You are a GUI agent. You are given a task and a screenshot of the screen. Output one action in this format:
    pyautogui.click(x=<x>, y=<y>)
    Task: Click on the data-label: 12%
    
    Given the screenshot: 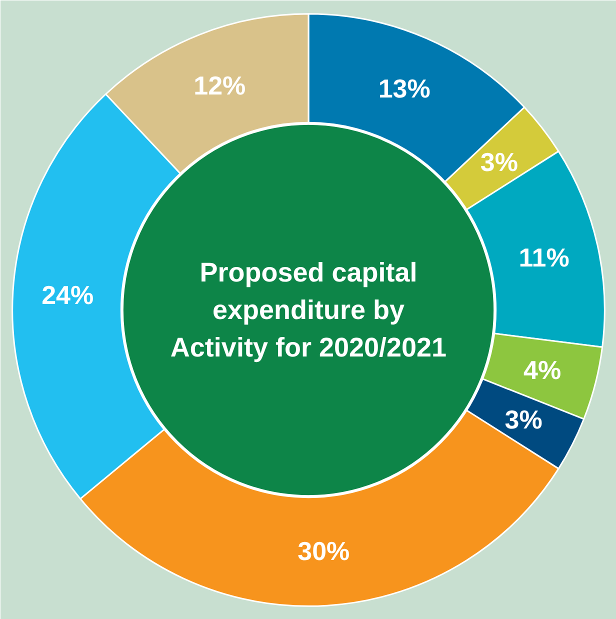 What is the action you would take?
    pyautogui.click(x=220, y=85)
    